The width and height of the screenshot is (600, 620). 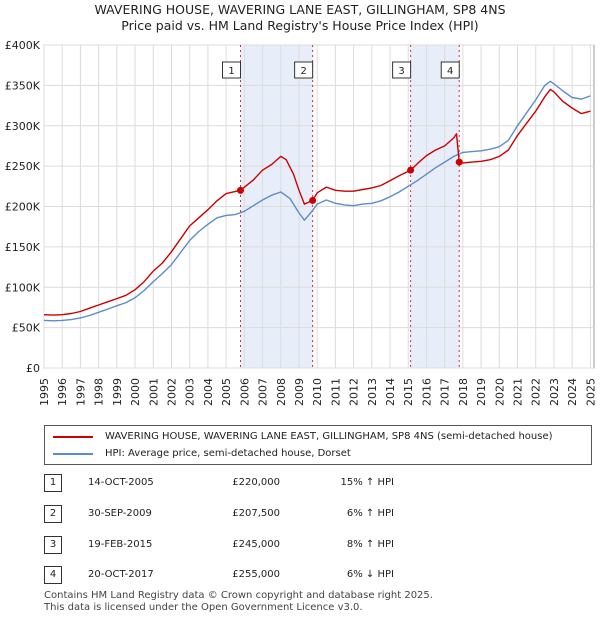 What do you see at coordinates (299, 392) in the screenshot?
I see `x-tick-label: 2009` at bounding box center [299, 392].